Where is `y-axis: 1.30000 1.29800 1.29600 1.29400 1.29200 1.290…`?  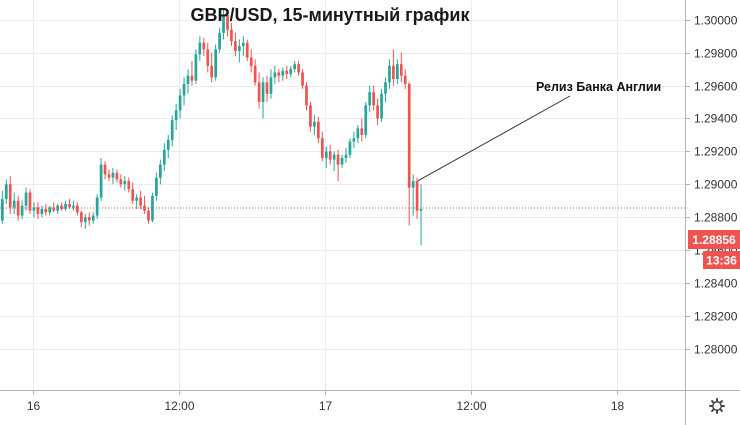 y-axis: 1.30000 1.29800 1.29600 1.29400 1.29200 1.290… is located at coordinates (711, 185).